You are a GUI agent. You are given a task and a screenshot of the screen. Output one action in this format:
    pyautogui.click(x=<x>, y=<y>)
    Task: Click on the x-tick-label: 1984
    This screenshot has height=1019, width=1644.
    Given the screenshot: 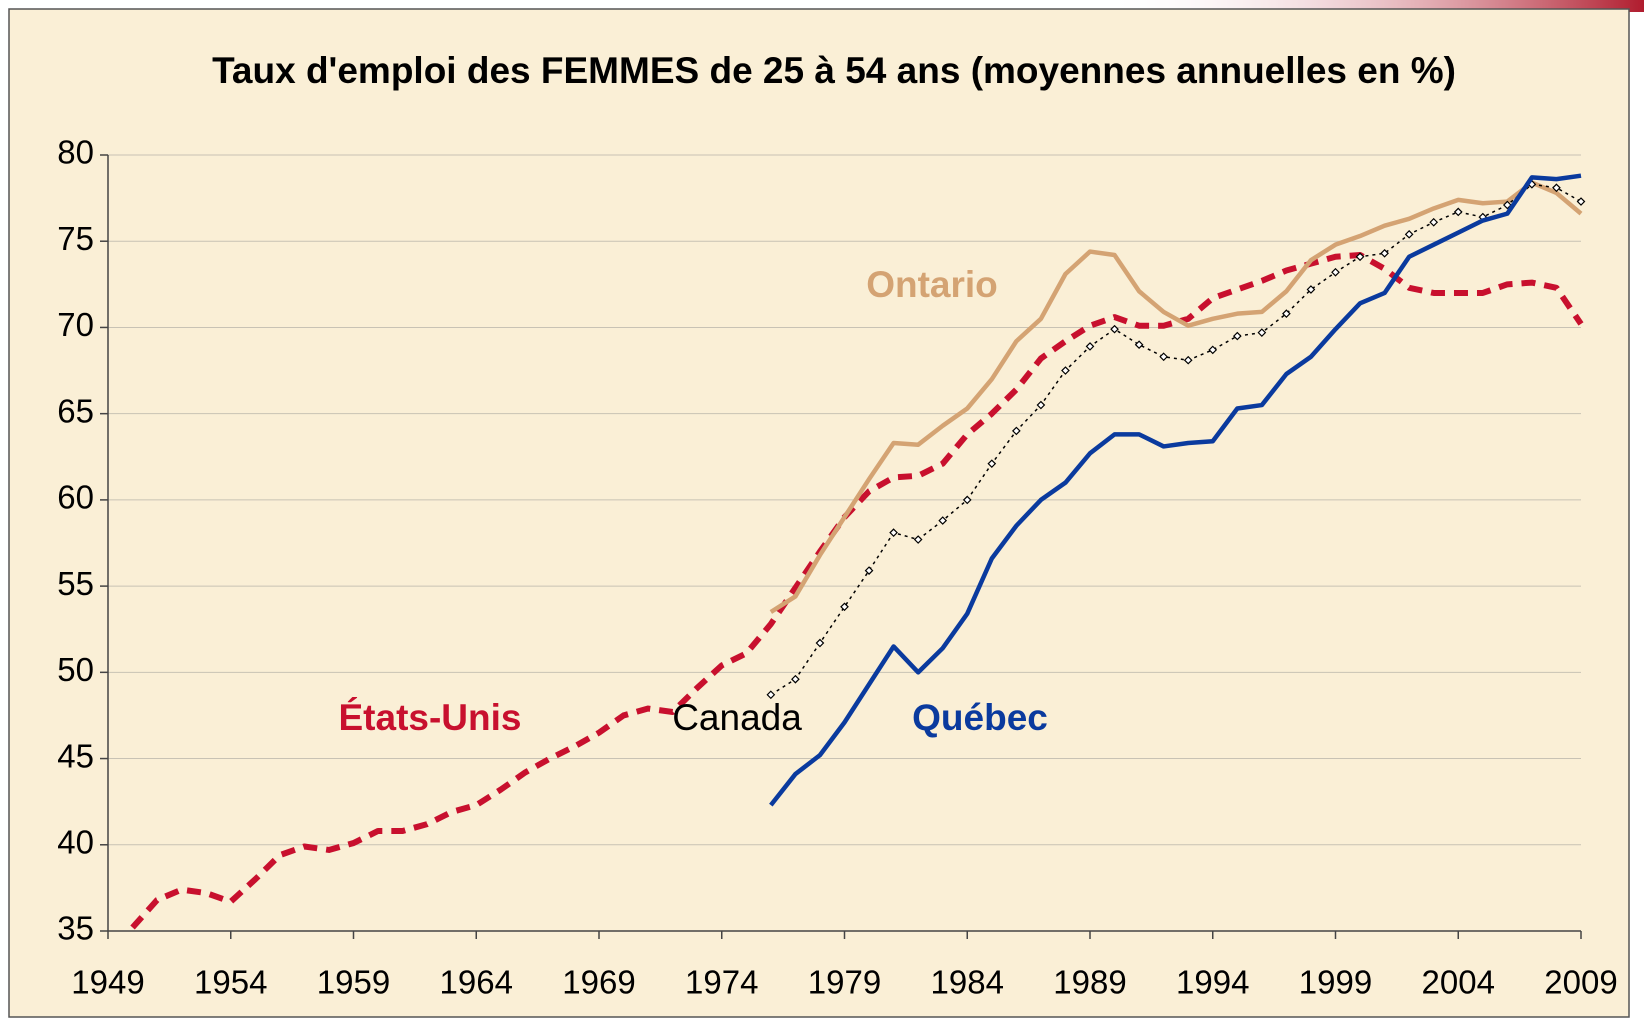 What is the action you would take?
    pyautogui.click(x=967, y=982)
    